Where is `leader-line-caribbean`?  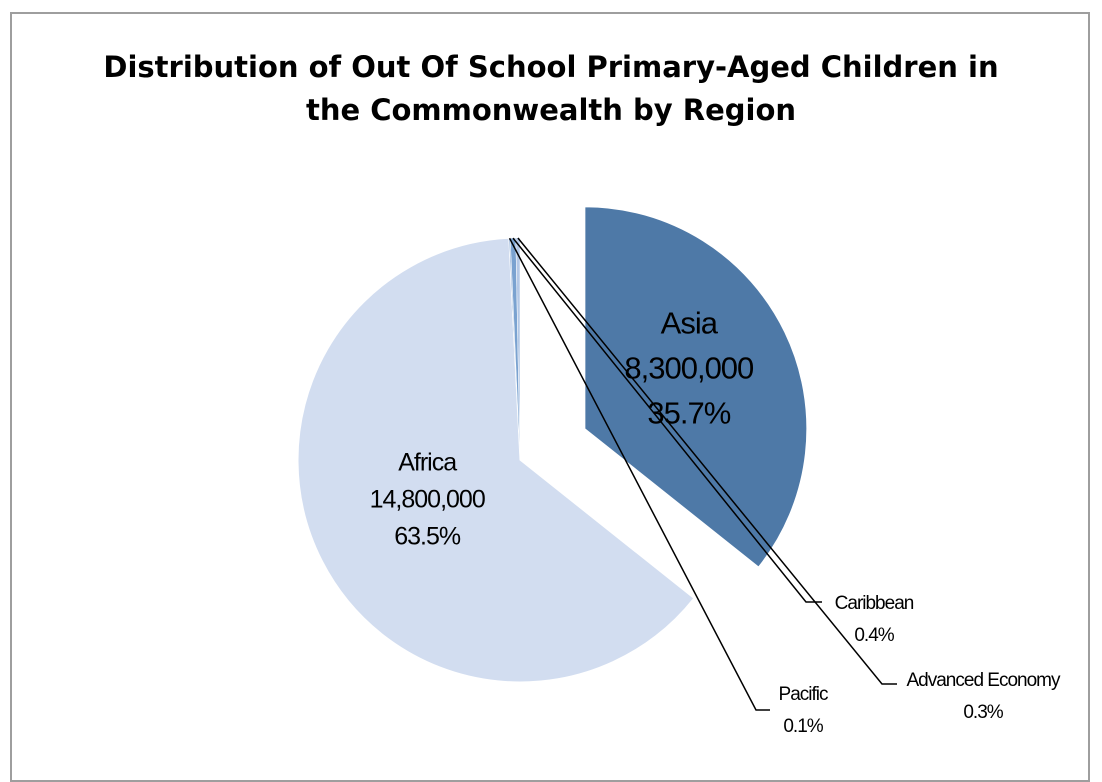 leader-line-caribbean is located at coordinates (667, 420).